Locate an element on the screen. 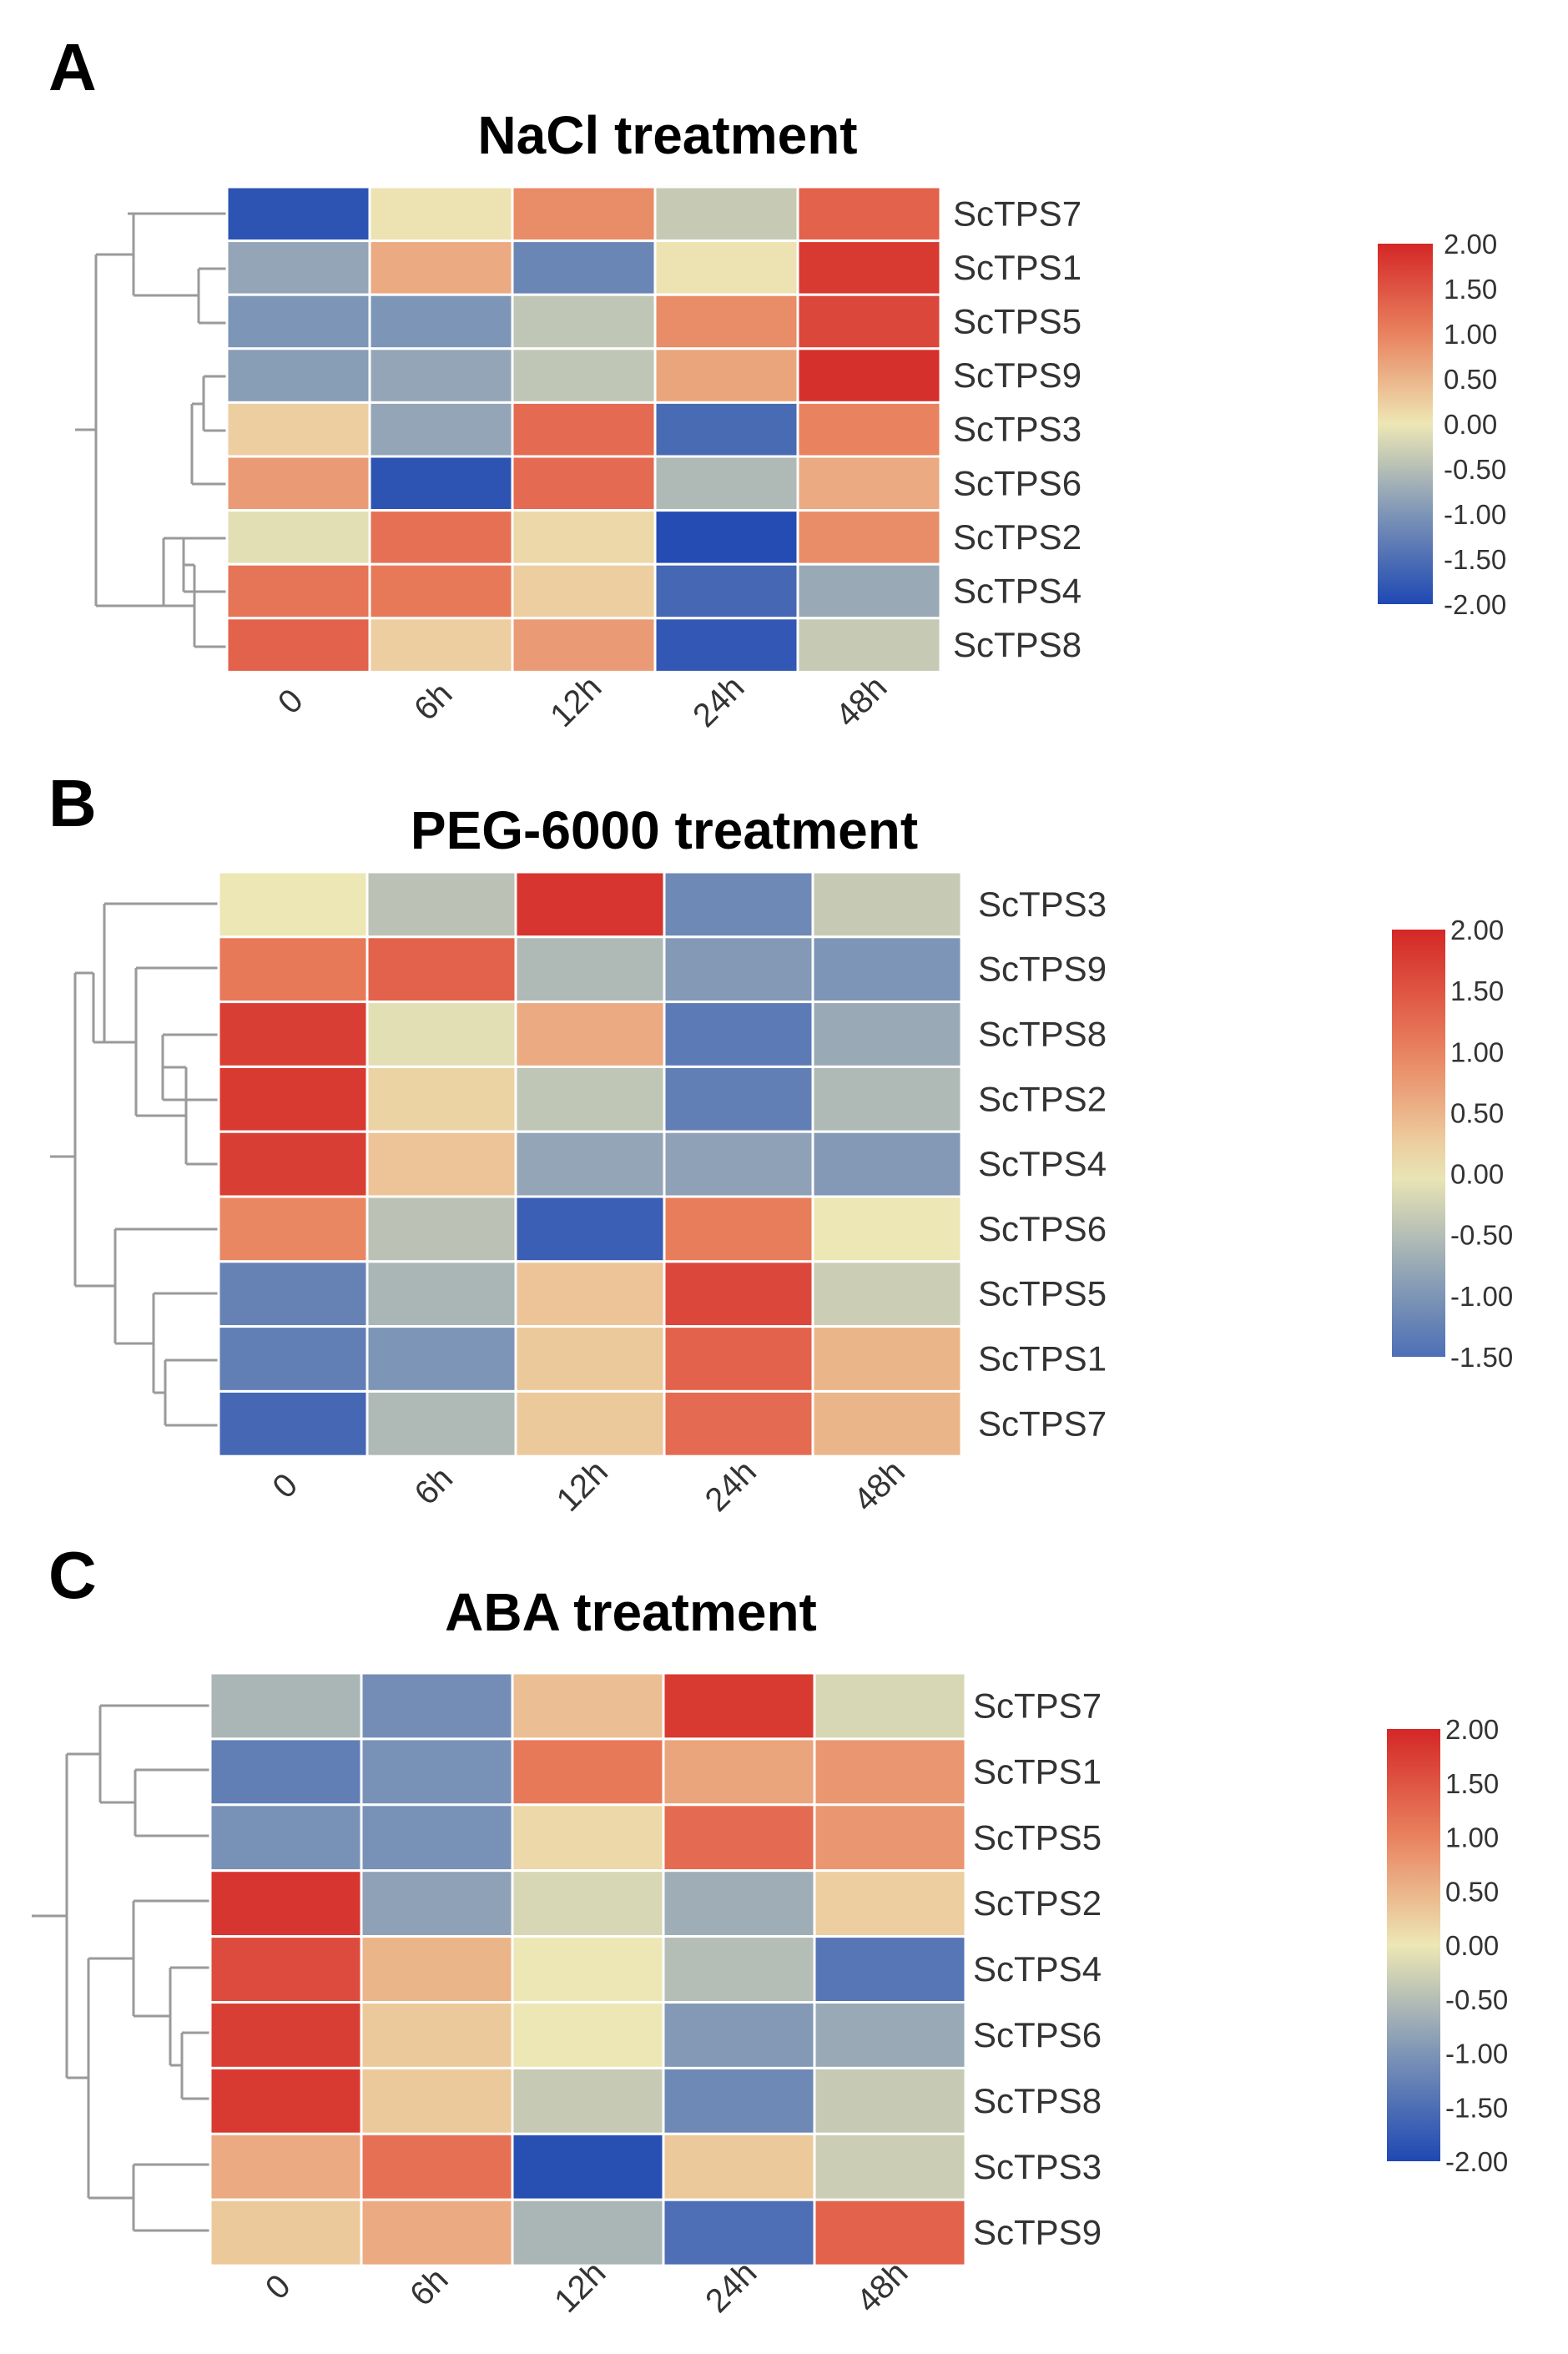 Image resolution: width=1568 pixels, height=2354 pixels. column-label: 48h is located at coordinates (861, 701).